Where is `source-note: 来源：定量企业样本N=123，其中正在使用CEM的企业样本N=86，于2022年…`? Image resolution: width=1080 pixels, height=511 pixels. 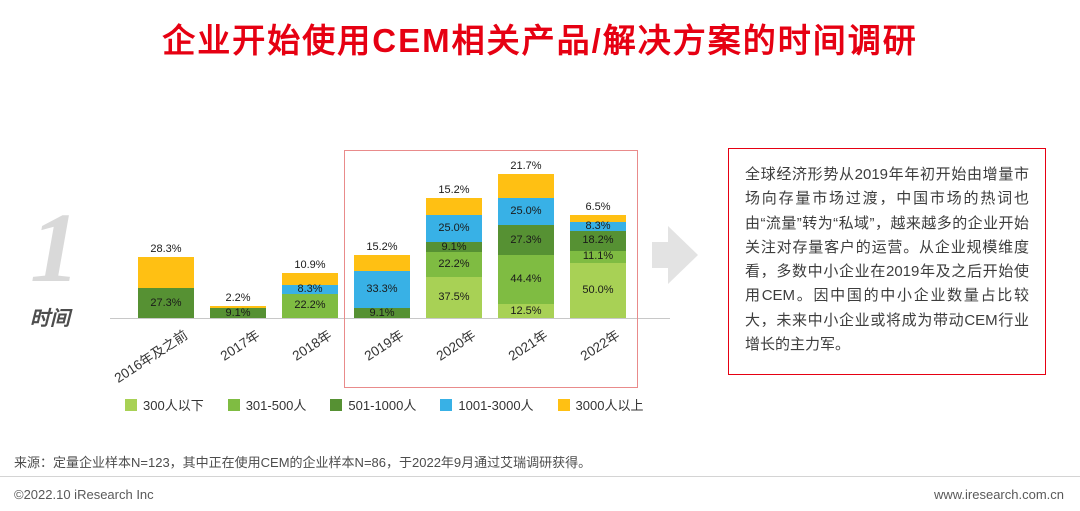
source-note: 来源：定量企业样本N=123，其中正在使用CEM的企业样本N=86，于2022年… is located at coordinates (303, 462).